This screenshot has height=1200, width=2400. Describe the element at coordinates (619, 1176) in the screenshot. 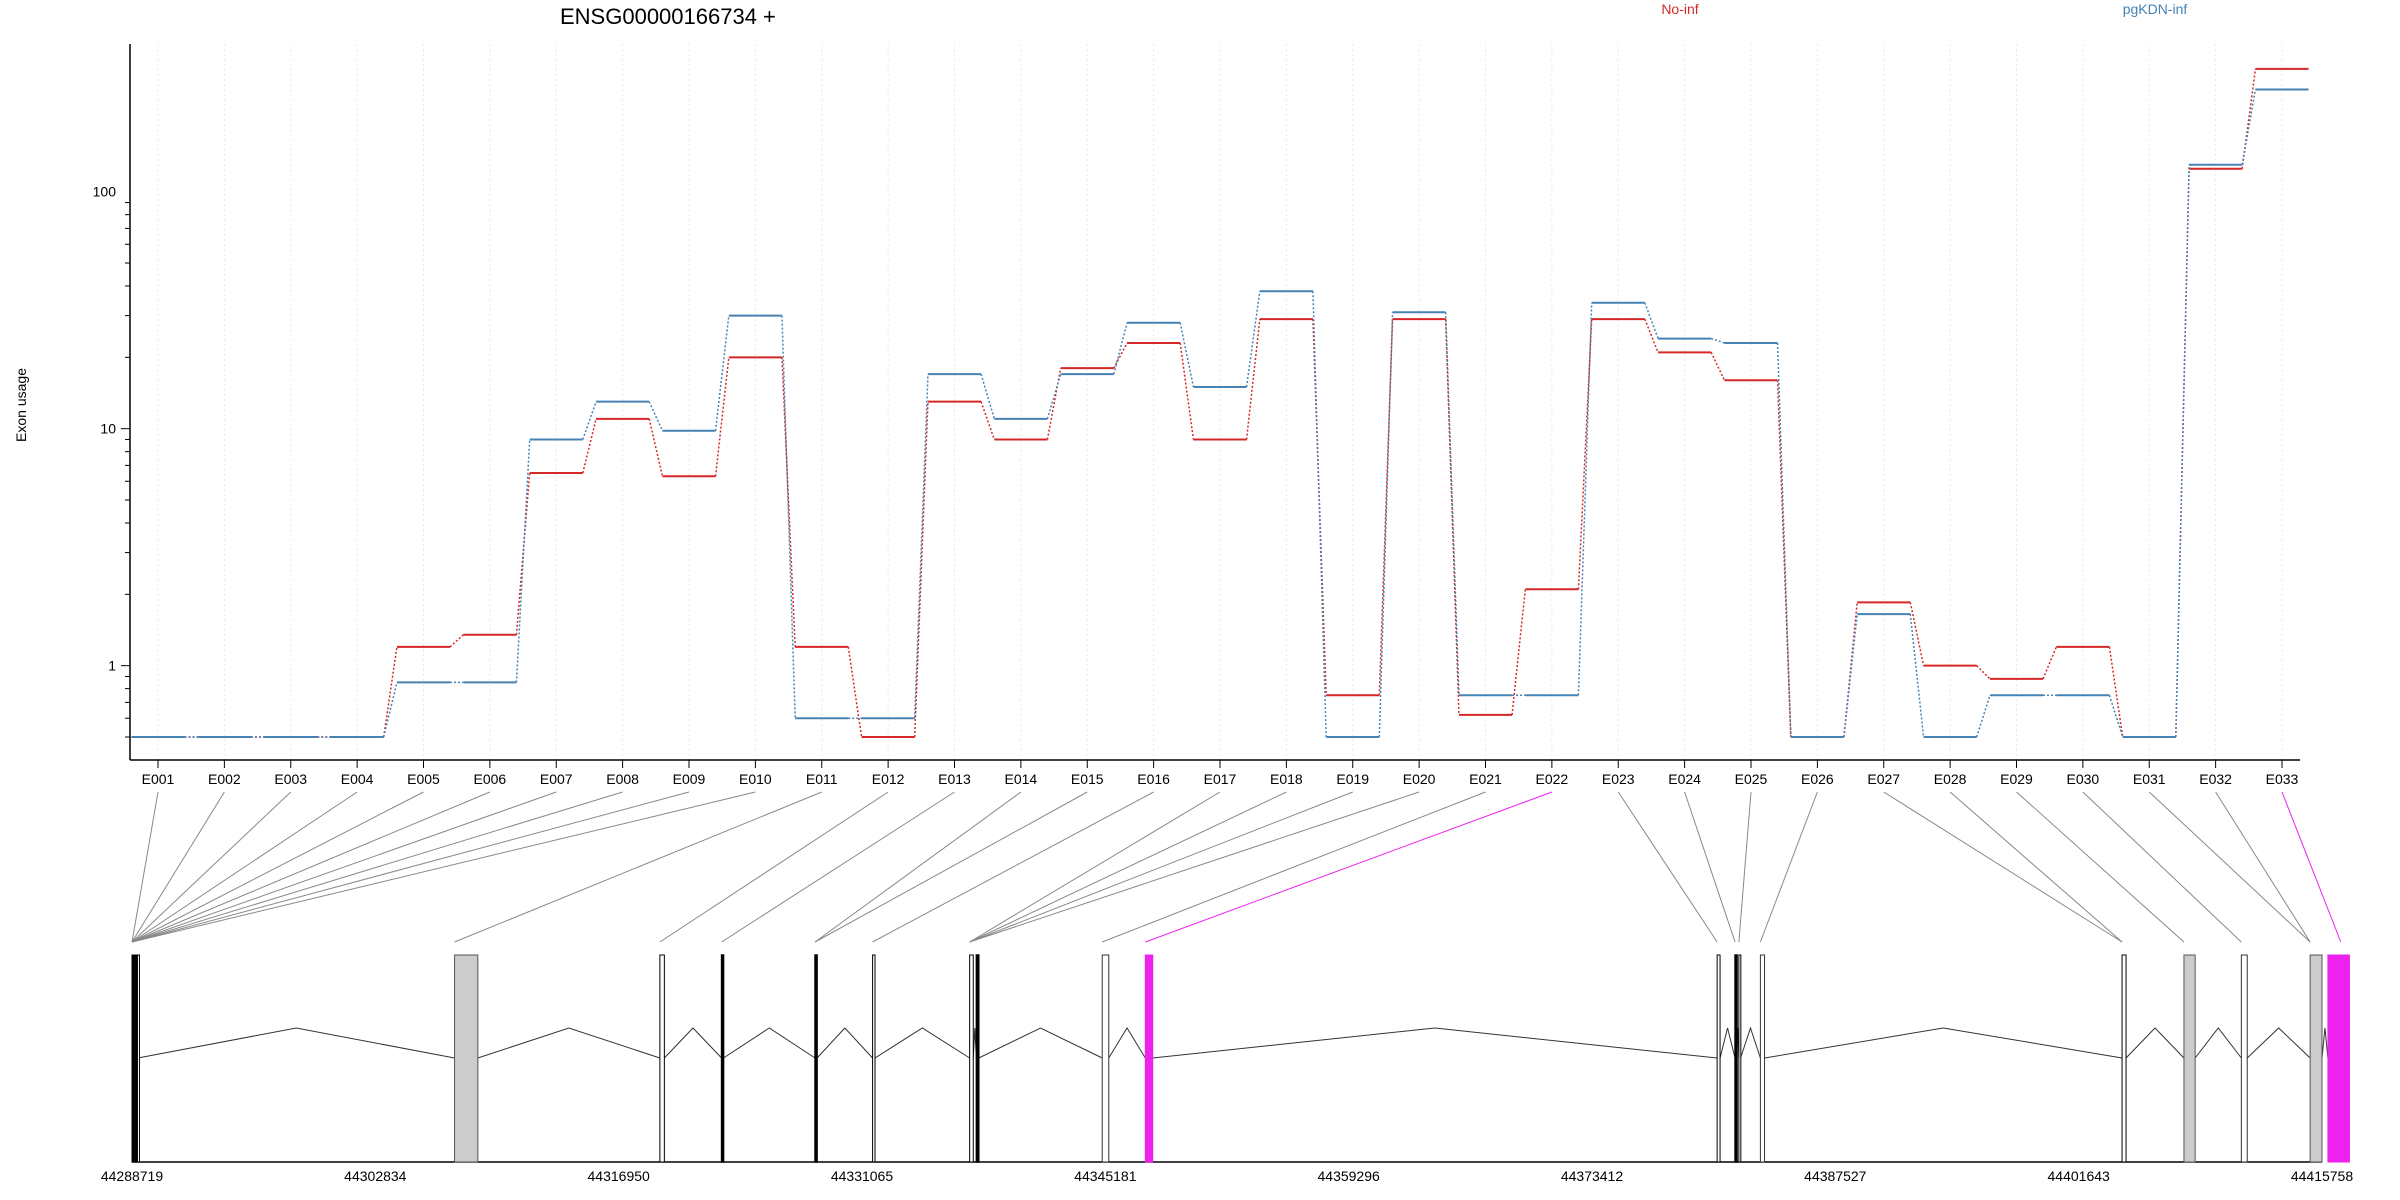

I see `gene-tick-label: 44316950` at that location.